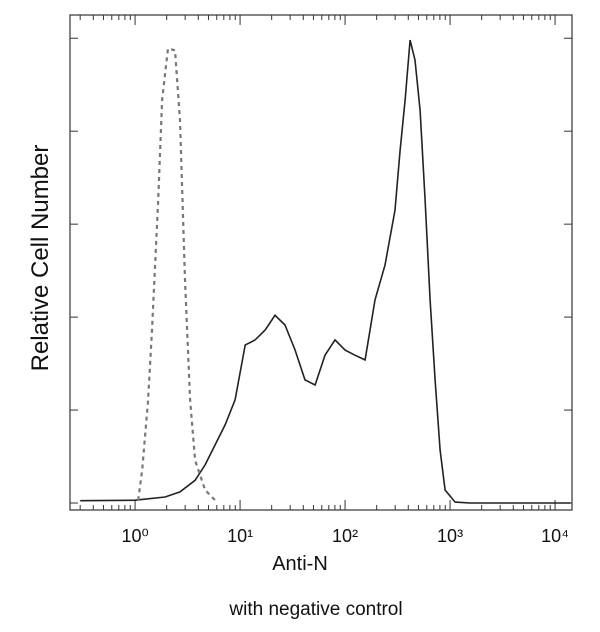 This screenshot has width=600, height=632. I want to click on x-tick-label: 10⁰, so click(134, 536).